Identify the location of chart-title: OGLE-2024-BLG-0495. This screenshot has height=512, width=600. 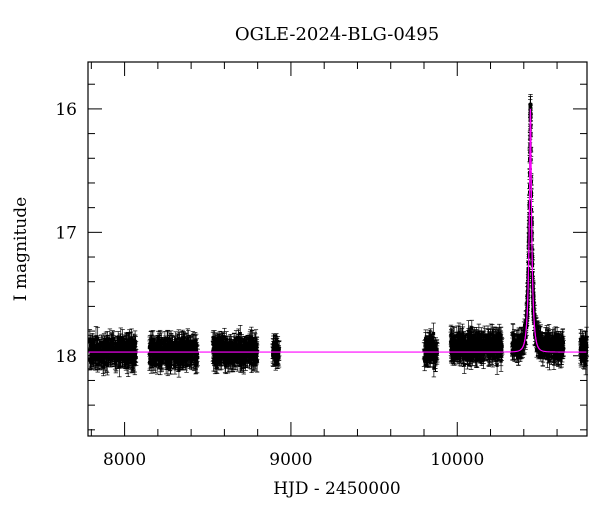
(337, 34).